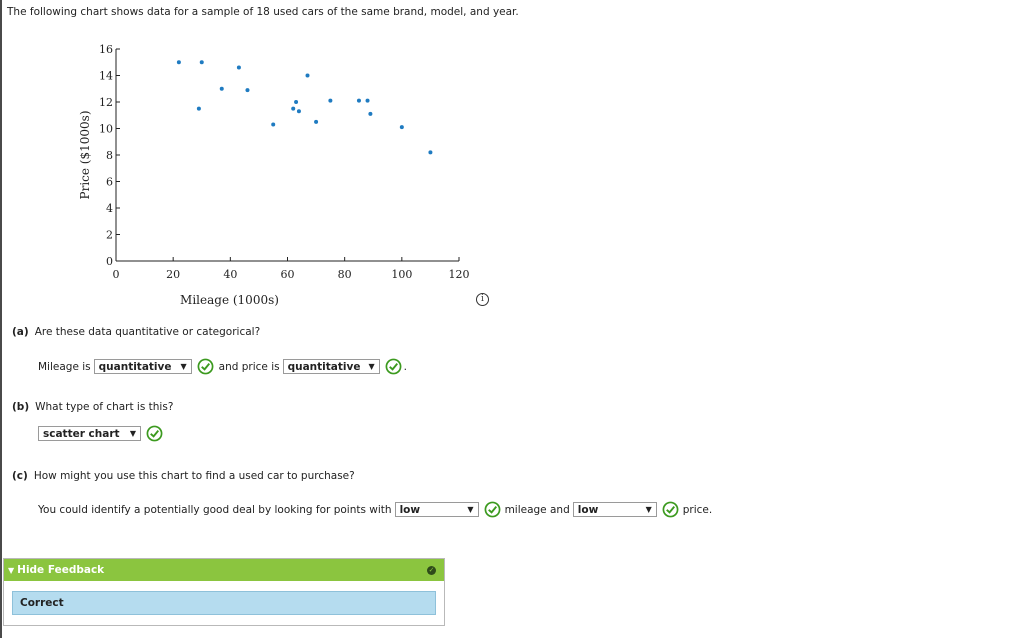  I want to click on feedback-panel: ▼ Hide Feedback ✓ Correct, so click(224, 592).